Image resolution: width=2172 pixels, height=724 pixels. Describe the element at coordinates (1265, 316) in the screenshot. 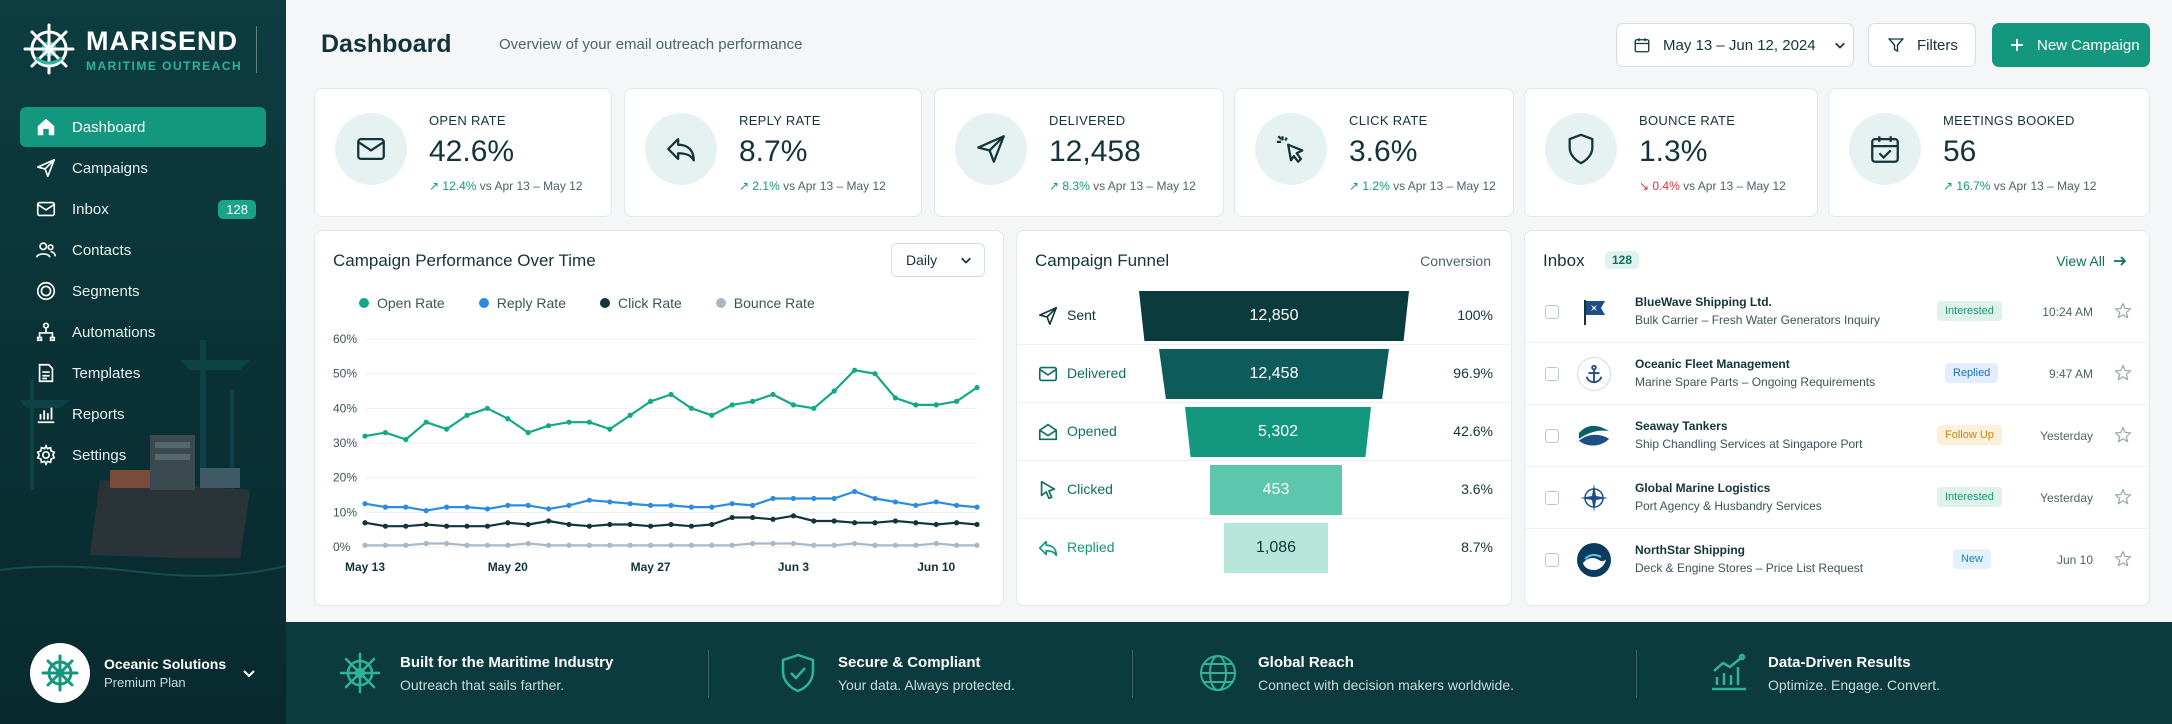

I see `funnel-row-sent: Sent 12,850 100%` at that location.